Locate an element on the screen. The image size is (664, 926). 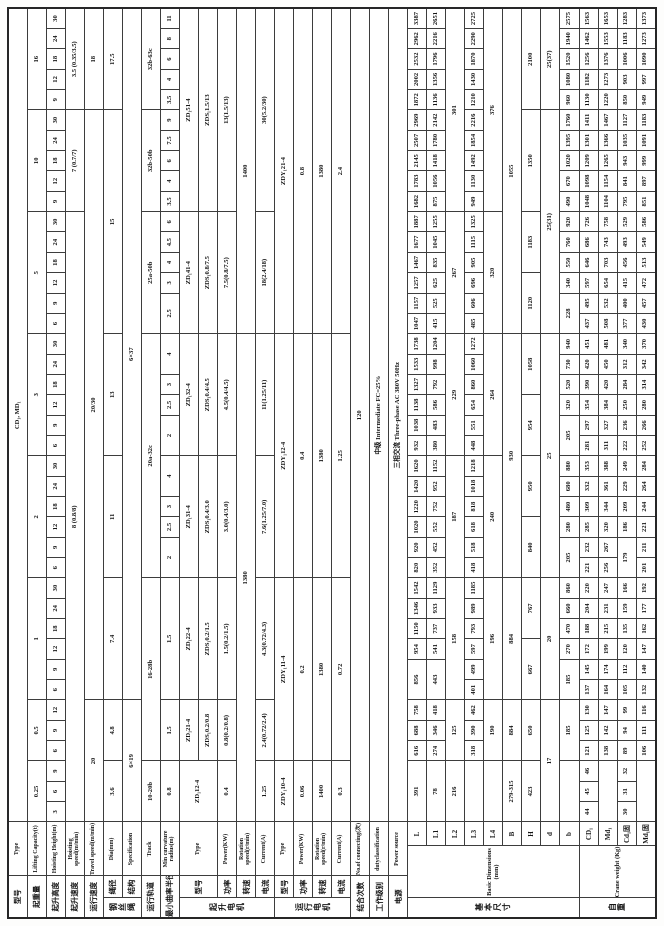
table-cell: 1104 is located at coordinates (608, 201).